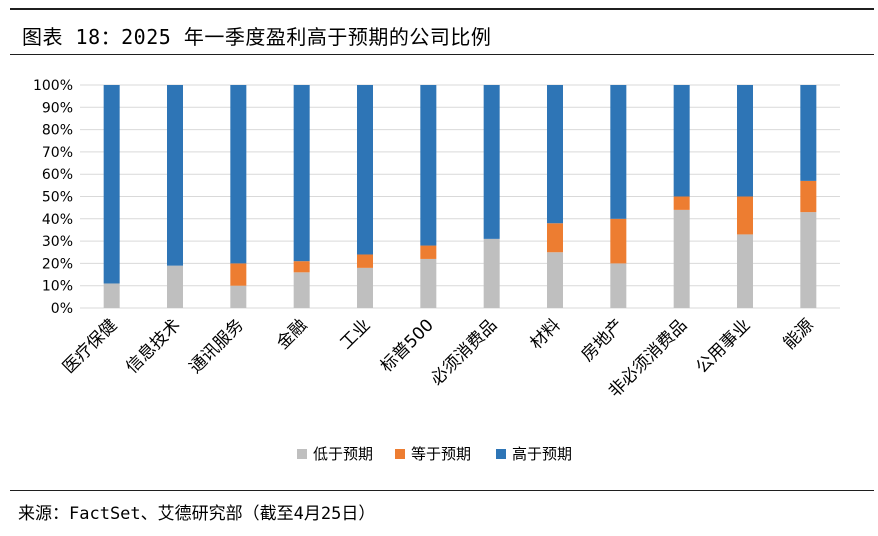  What do you see at coordinates (441, 454) in the screenshot?
I see `legend-label: 等于预期` at bounding box center [441, 454].